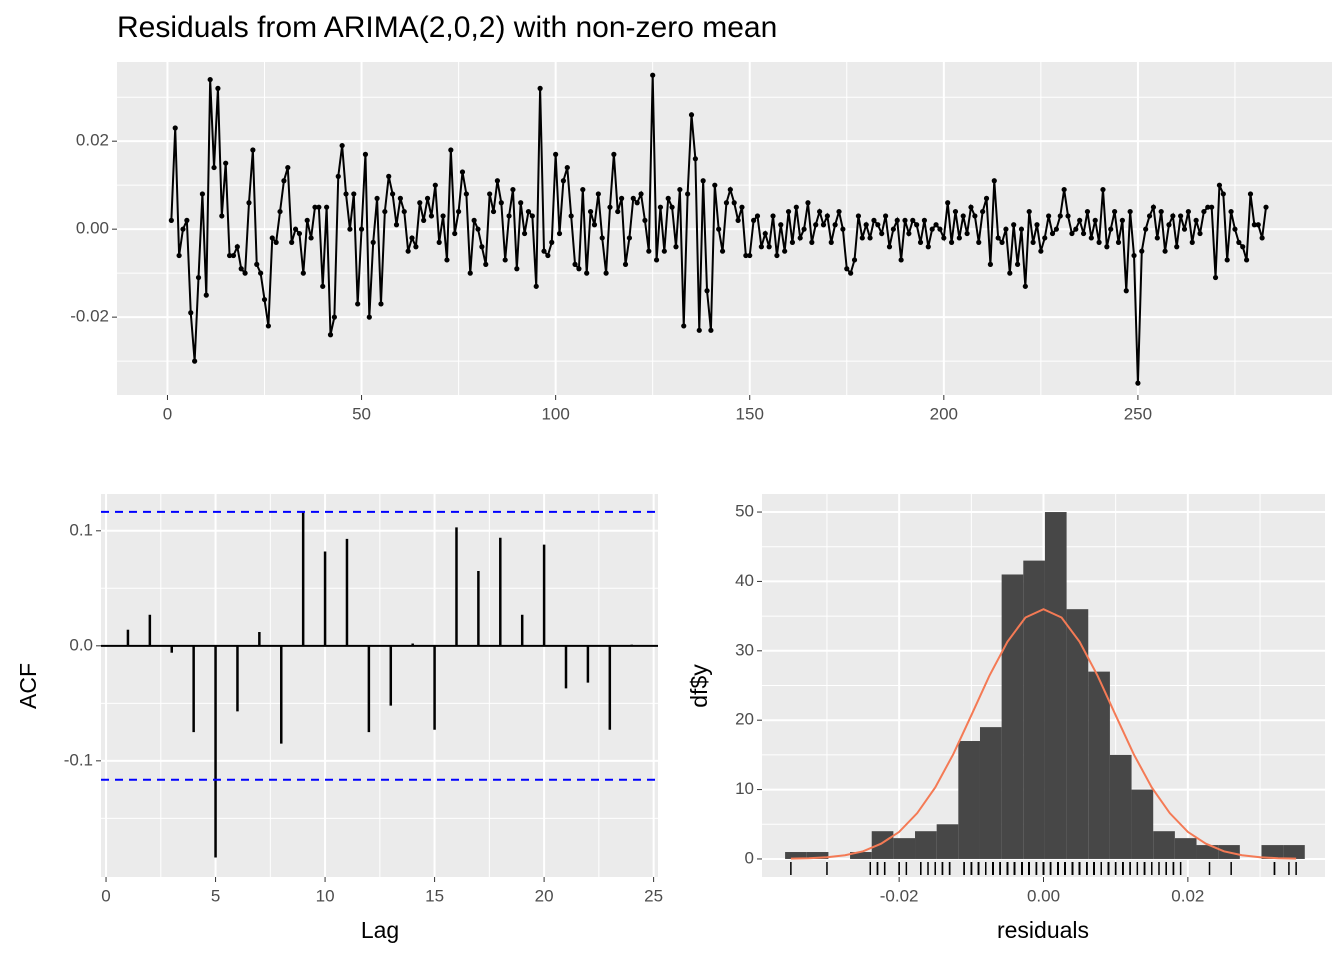 This screenshot has width=1344, height=960. I want to click on x-tick-label: 200, so click(944, 413).